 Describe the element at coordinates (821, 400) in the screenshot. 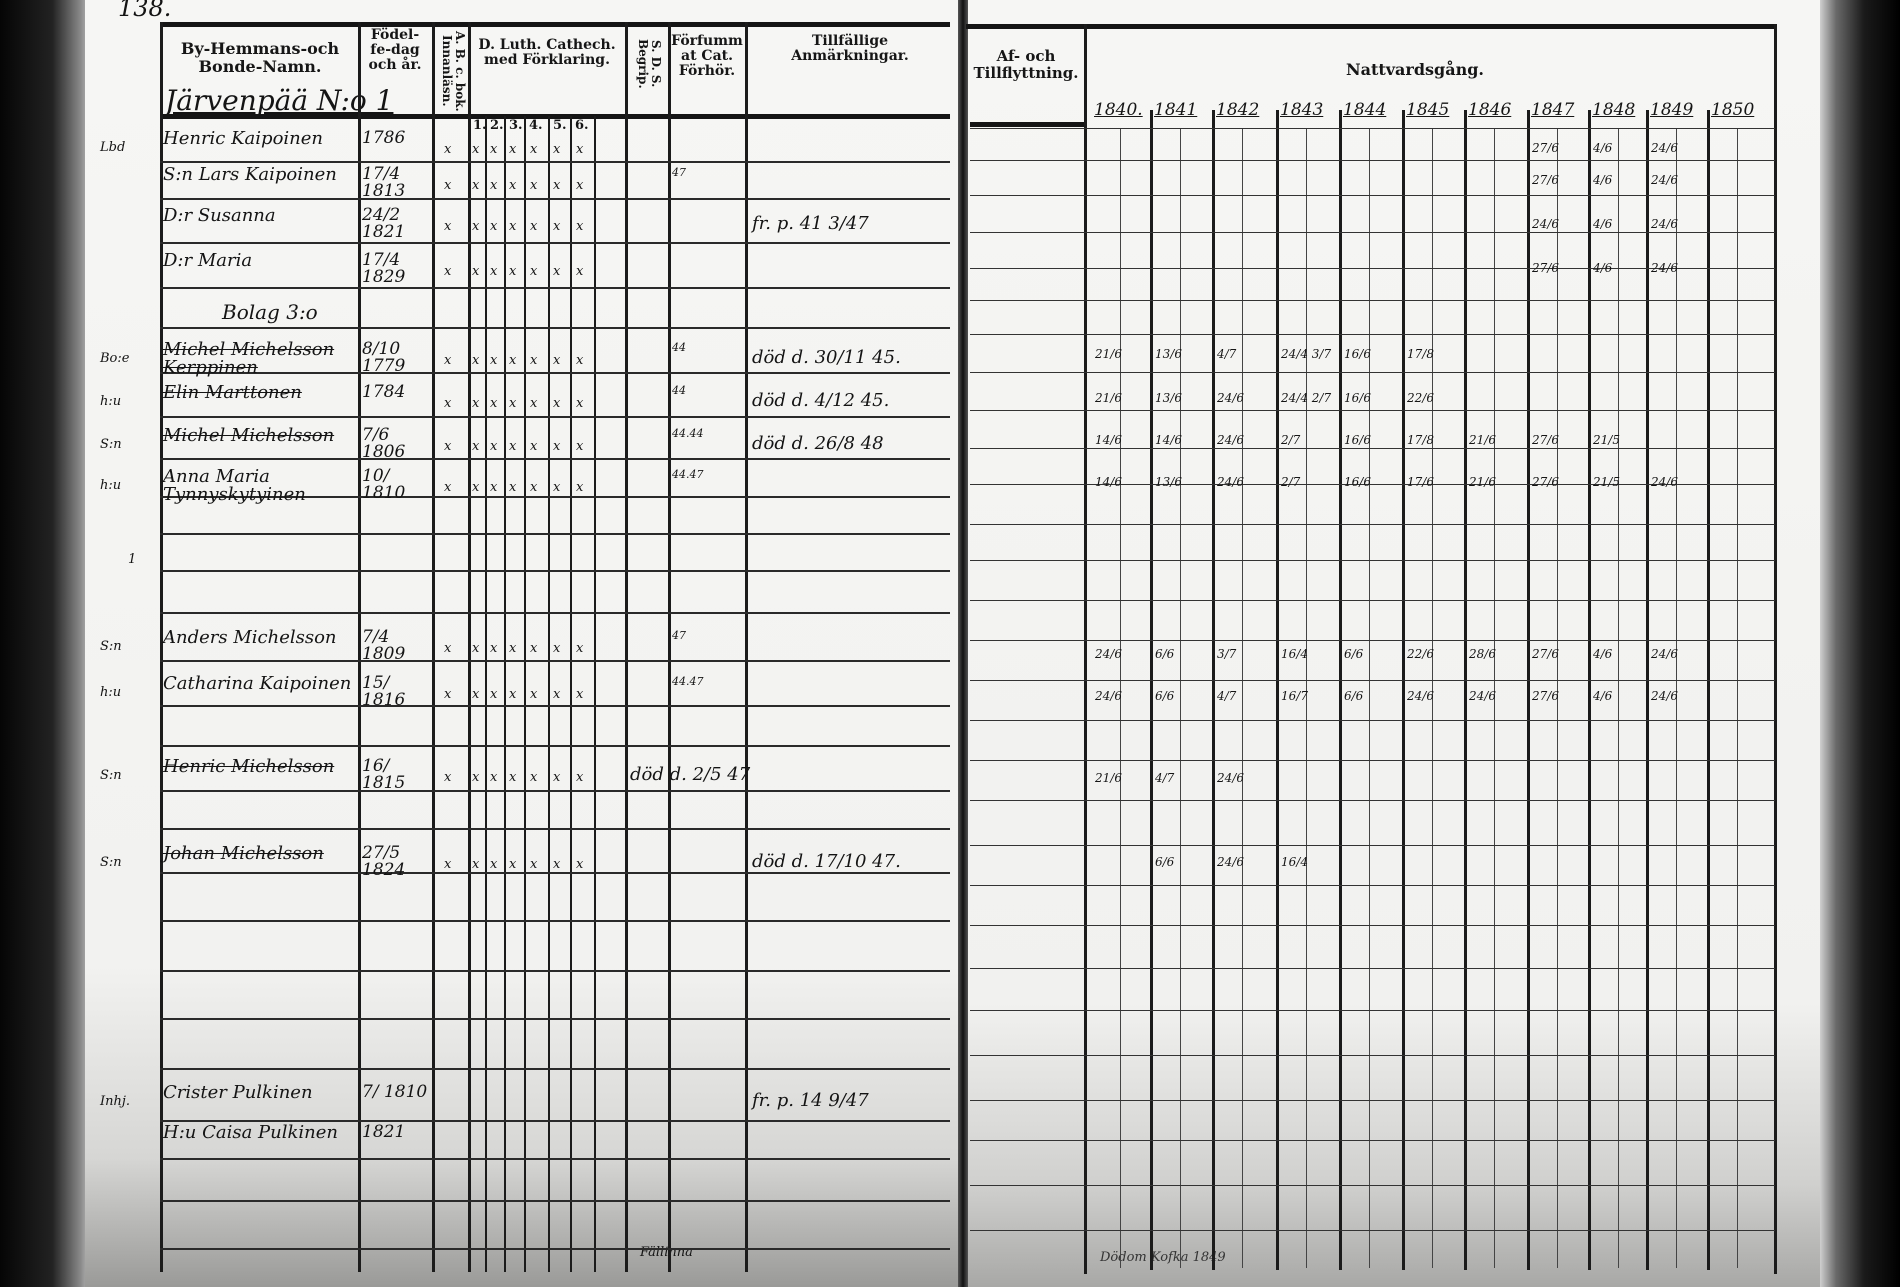

I see `remark: död d. 4/12 45.` at that location.